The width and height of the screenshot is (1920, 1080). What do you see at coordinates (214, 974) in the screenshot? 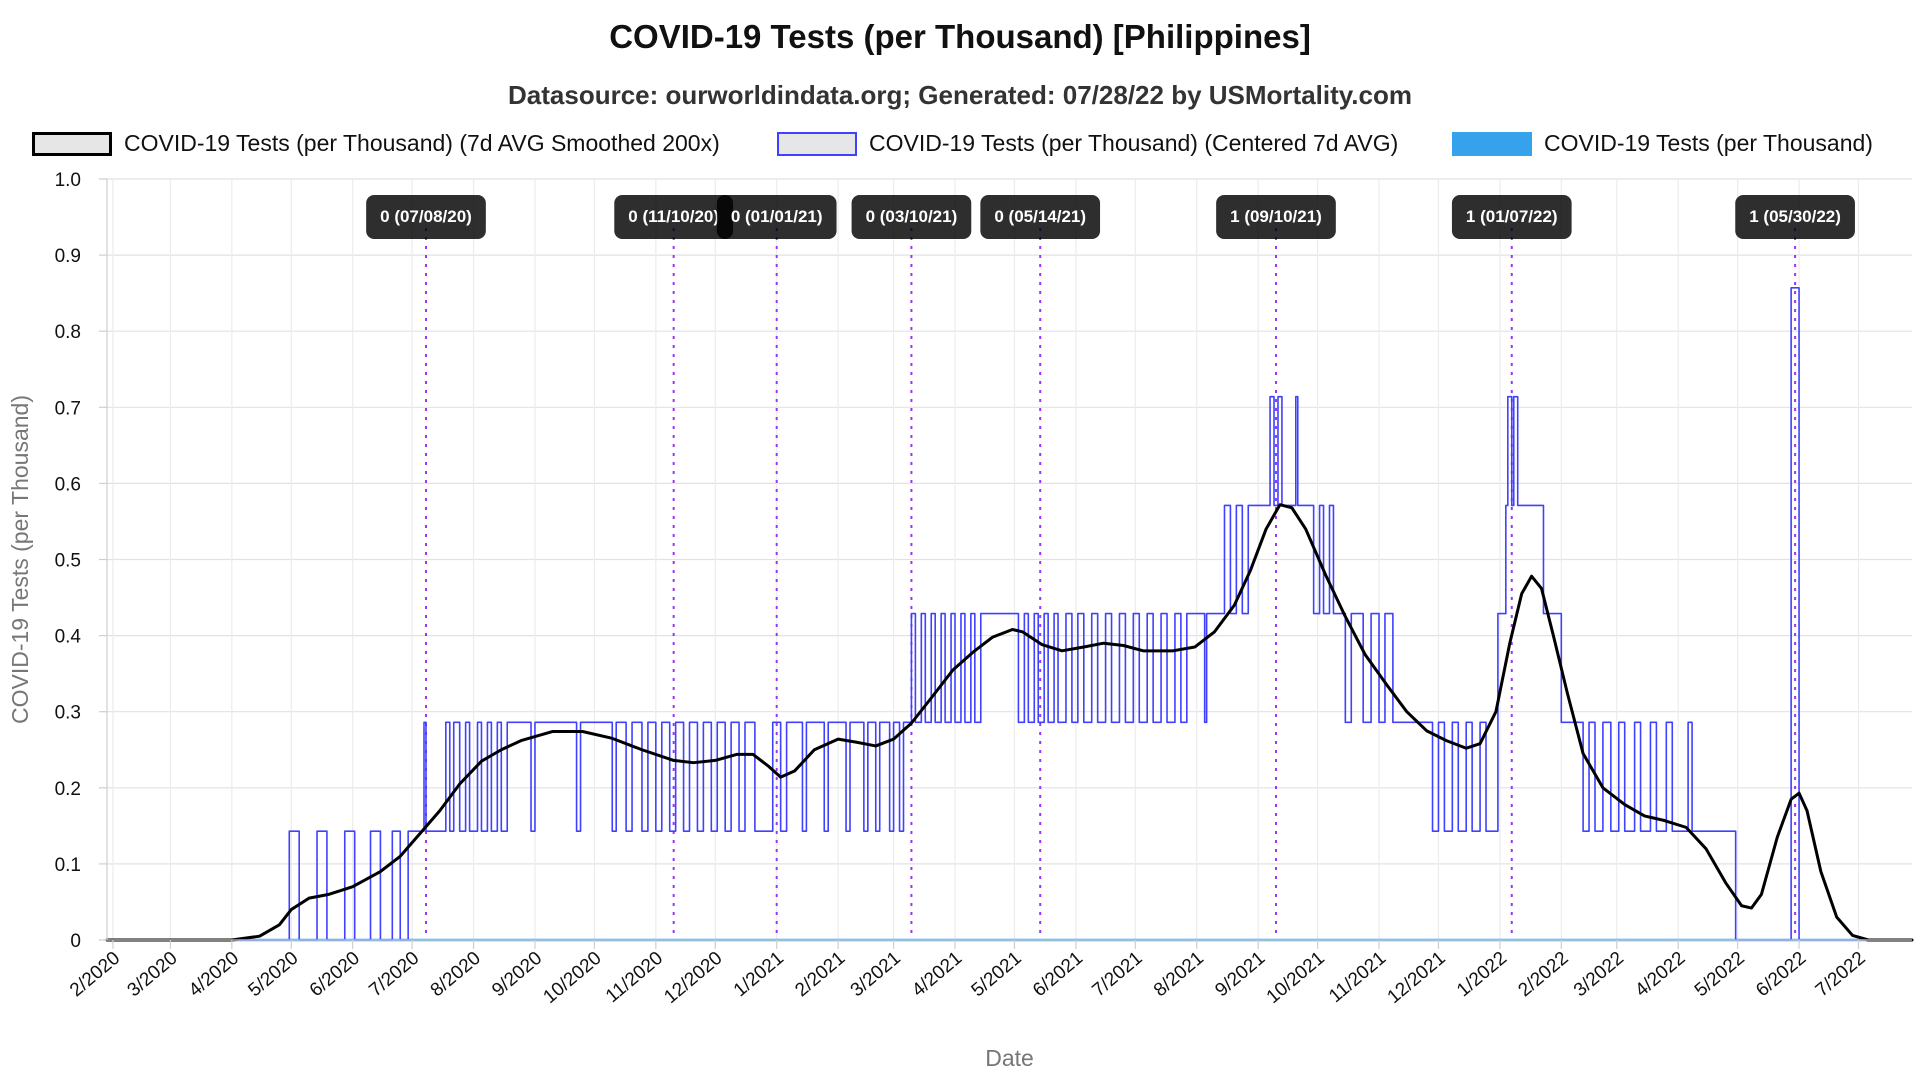
I see `x-tick-label: 4/2020` at bounding box center [214, 974].